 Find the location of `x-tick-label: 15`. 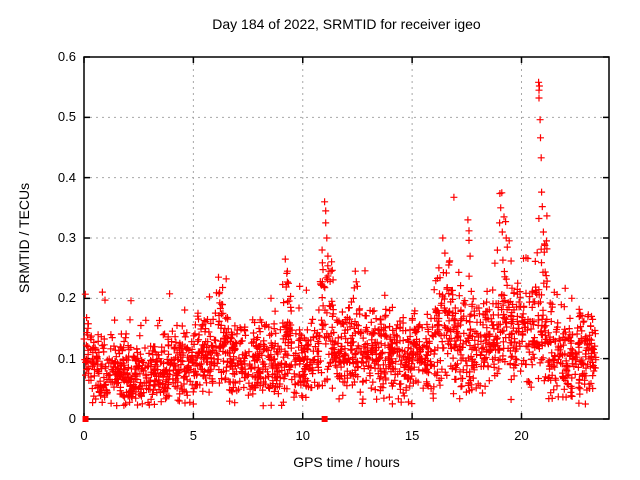

x-tick-label: 15 is located at coordinates (412, 435).